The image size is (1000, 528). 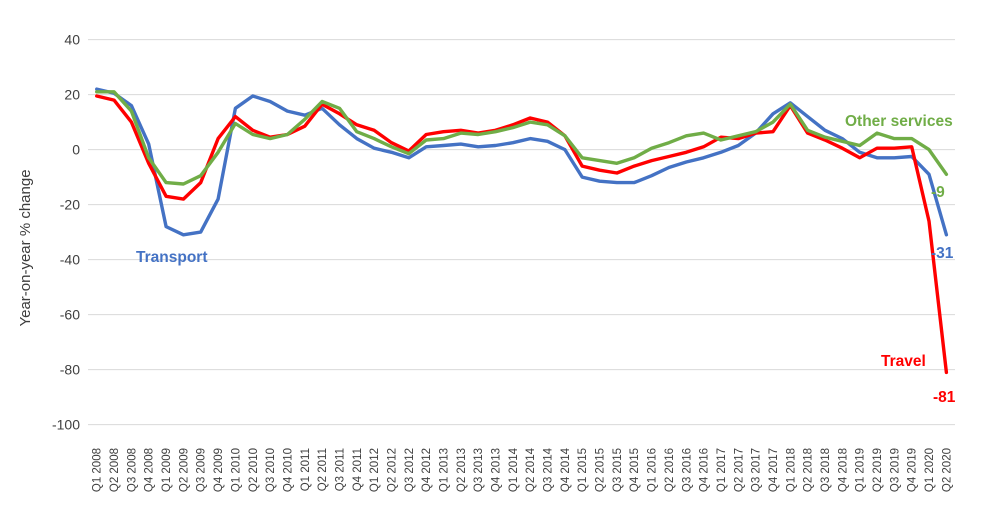 I want to click on x-axis-tick-label: Q2 2017, so click(x=739, y=470).